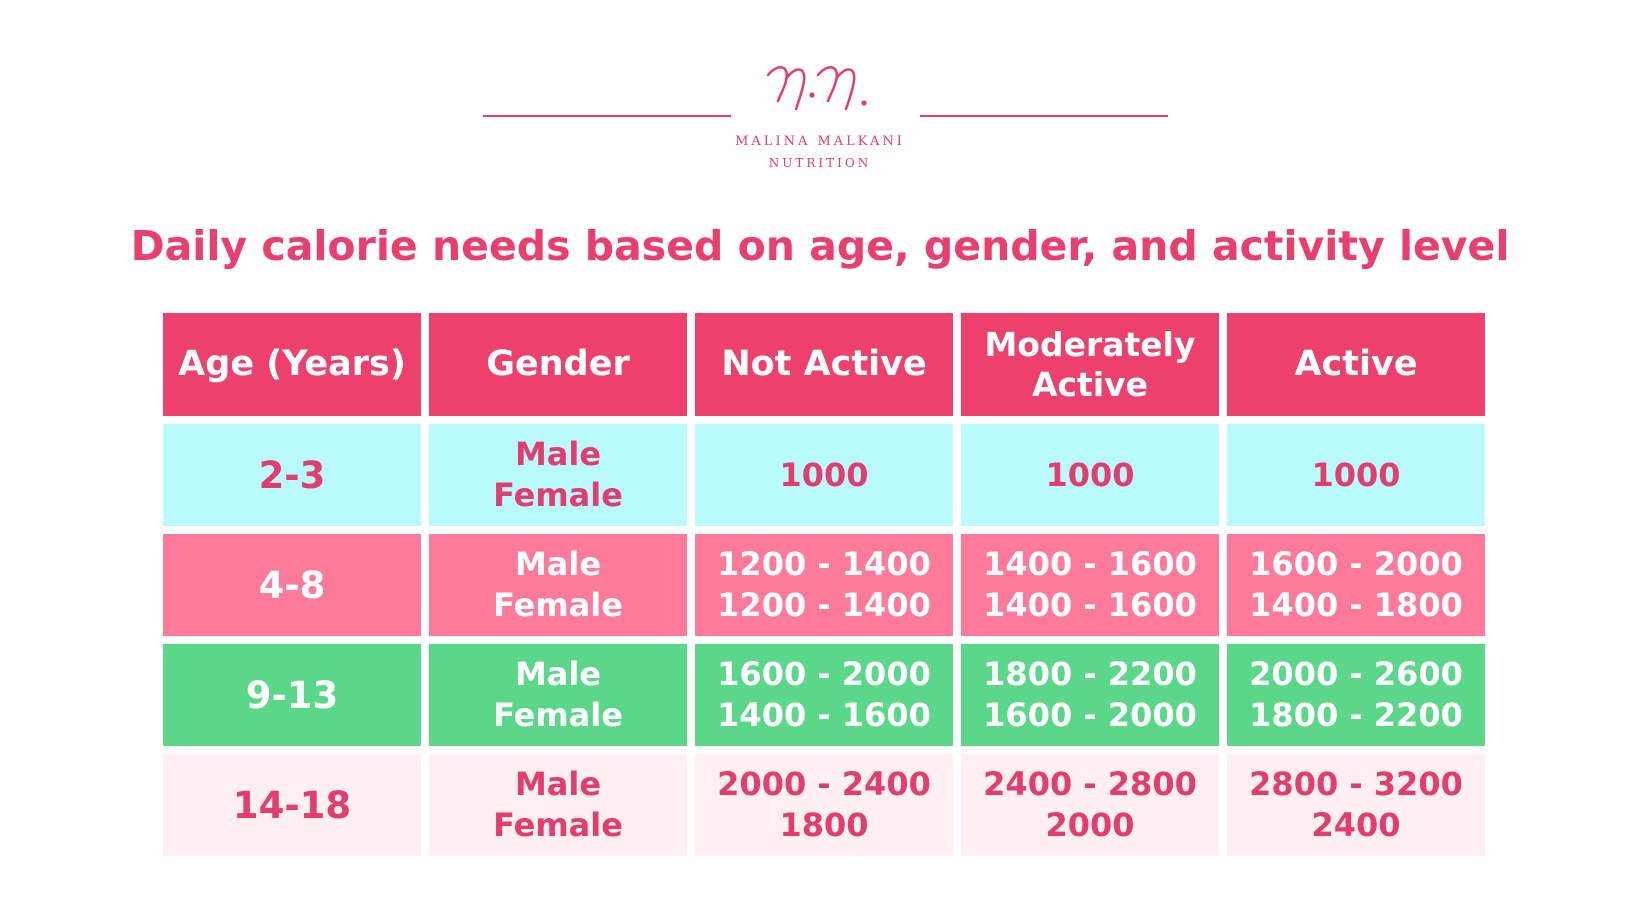 The image size is (1640, 924). I want to click on value-male: 2000 - 2600, so click(1356, 674).